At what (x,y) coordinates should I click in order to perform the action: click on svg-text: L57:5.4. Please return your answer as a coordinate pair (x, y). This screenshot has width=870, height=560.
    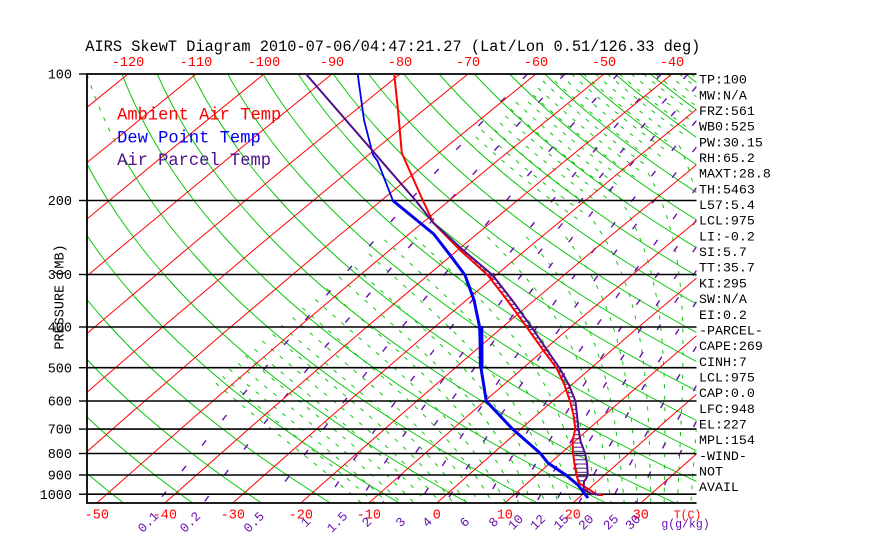
    Looking at the image, I should click on (727, 205).